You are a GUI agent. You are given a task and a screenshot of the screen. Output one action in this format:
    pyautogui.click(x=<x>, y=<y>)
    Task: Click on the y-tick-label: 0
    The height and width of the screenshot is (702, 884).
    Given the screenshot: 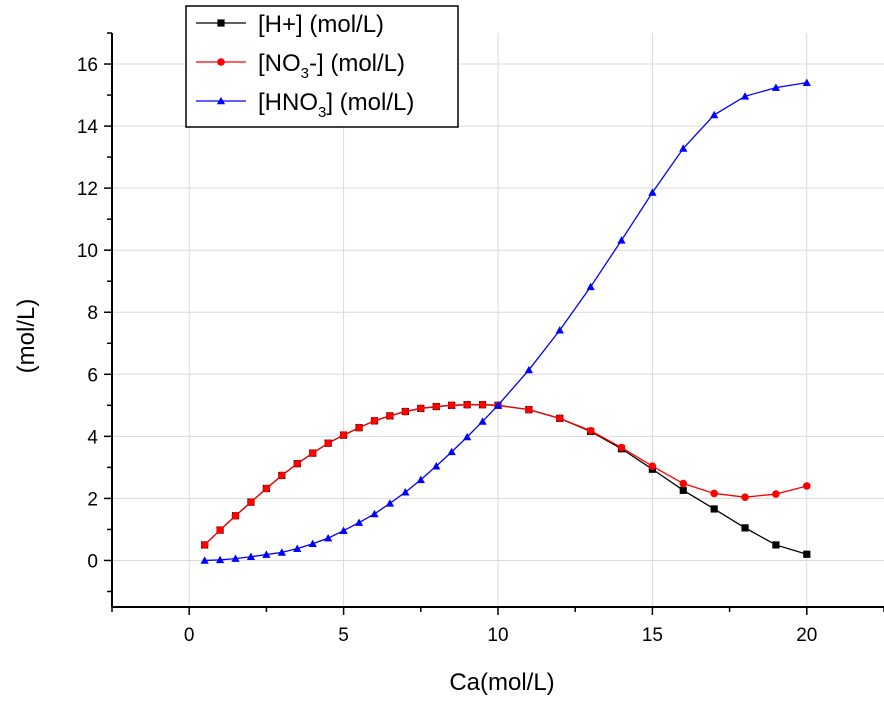 What is the action you would take?
    pyautogui.click(x=92, y=561)
    